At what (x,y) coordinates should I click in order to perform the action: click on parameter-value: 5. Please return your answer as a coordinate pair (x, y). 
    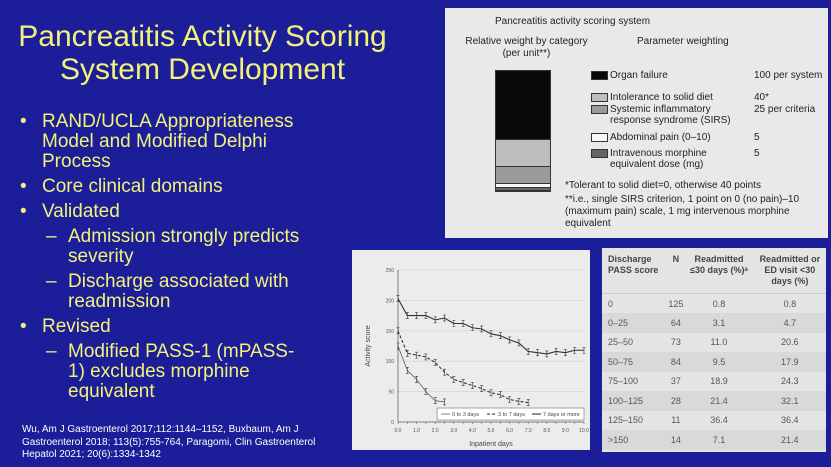
    Looking at the image, I should click on (757, 137).